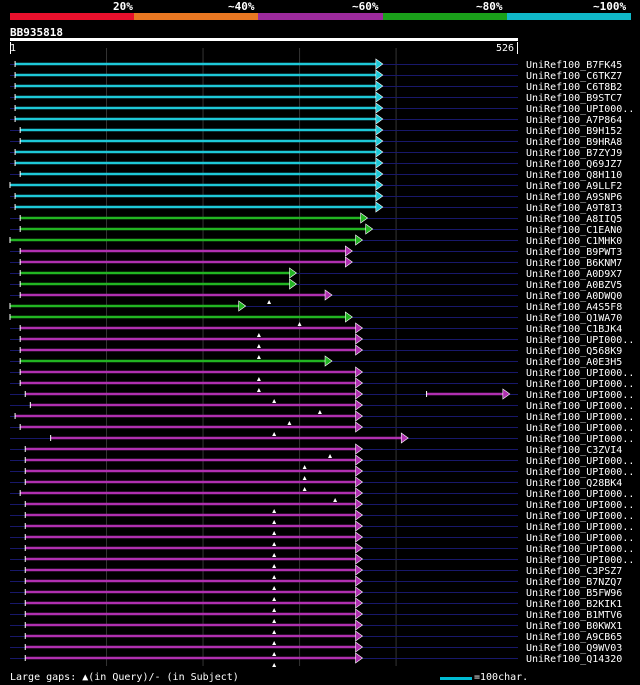 The width and height of the screenshot is (640, 685). Describe the element at coordinates (574, 362) in the screenshot. I see `hit-name: UniRef100_A0E3H5` at that location.